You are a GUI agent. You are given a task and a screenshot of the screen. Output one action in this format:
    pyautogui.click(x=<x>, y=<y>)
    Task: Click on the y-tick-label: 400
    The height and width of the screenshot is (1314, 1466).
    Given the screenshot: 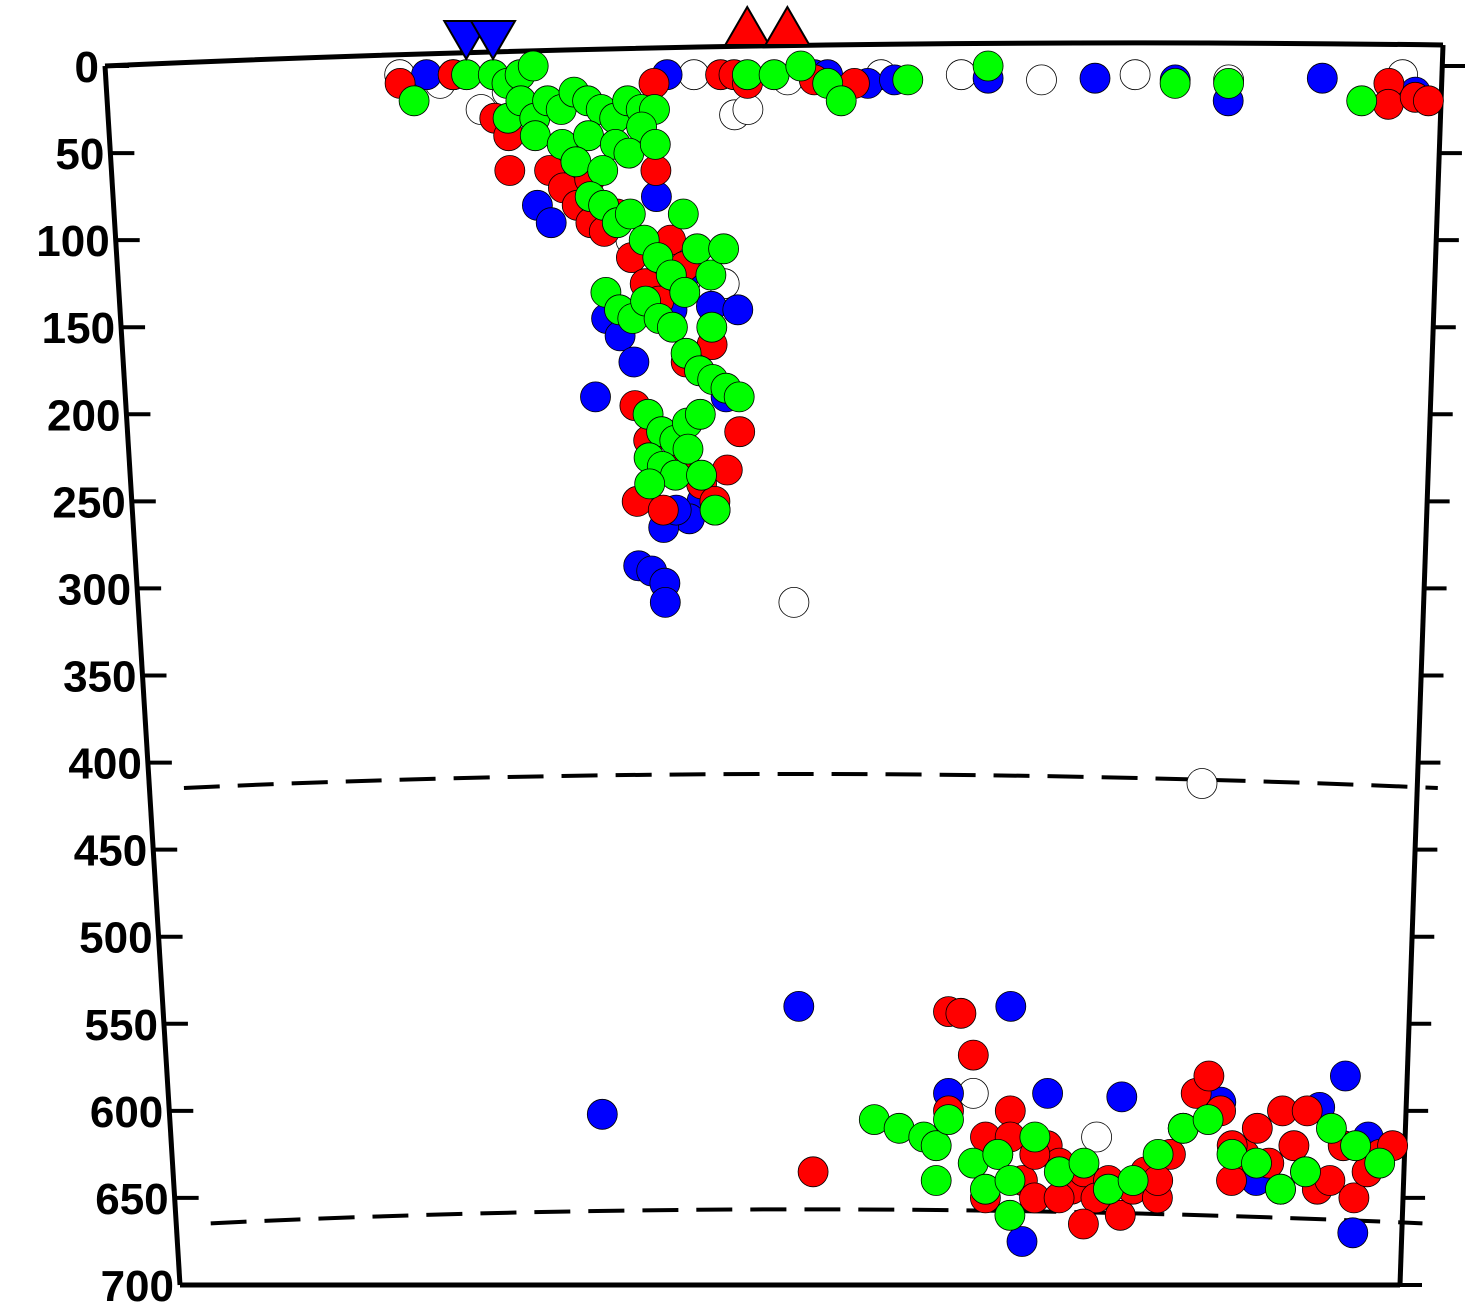 What is the action you would take?
    pyautogui.click(x=104, y=764)
    